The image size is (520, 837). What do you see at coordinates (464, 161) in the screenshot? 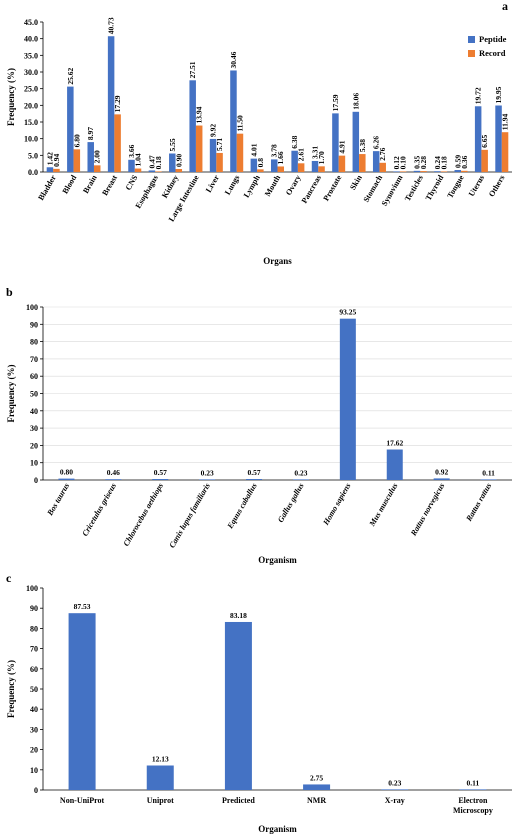
I see `data-label: 0.36` at bounding box center [464, 161].